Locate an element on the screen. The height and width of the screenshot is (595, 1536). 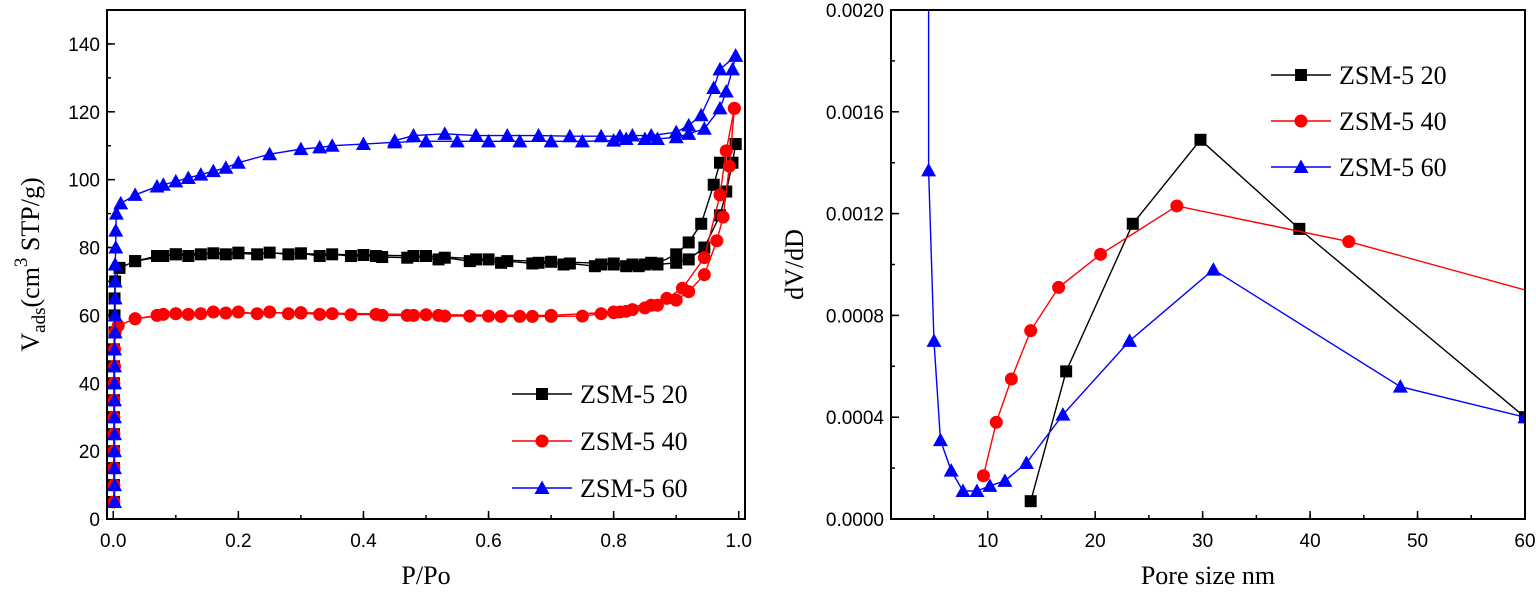
y-tick-label: 60 is located at coordinates (89, 316).